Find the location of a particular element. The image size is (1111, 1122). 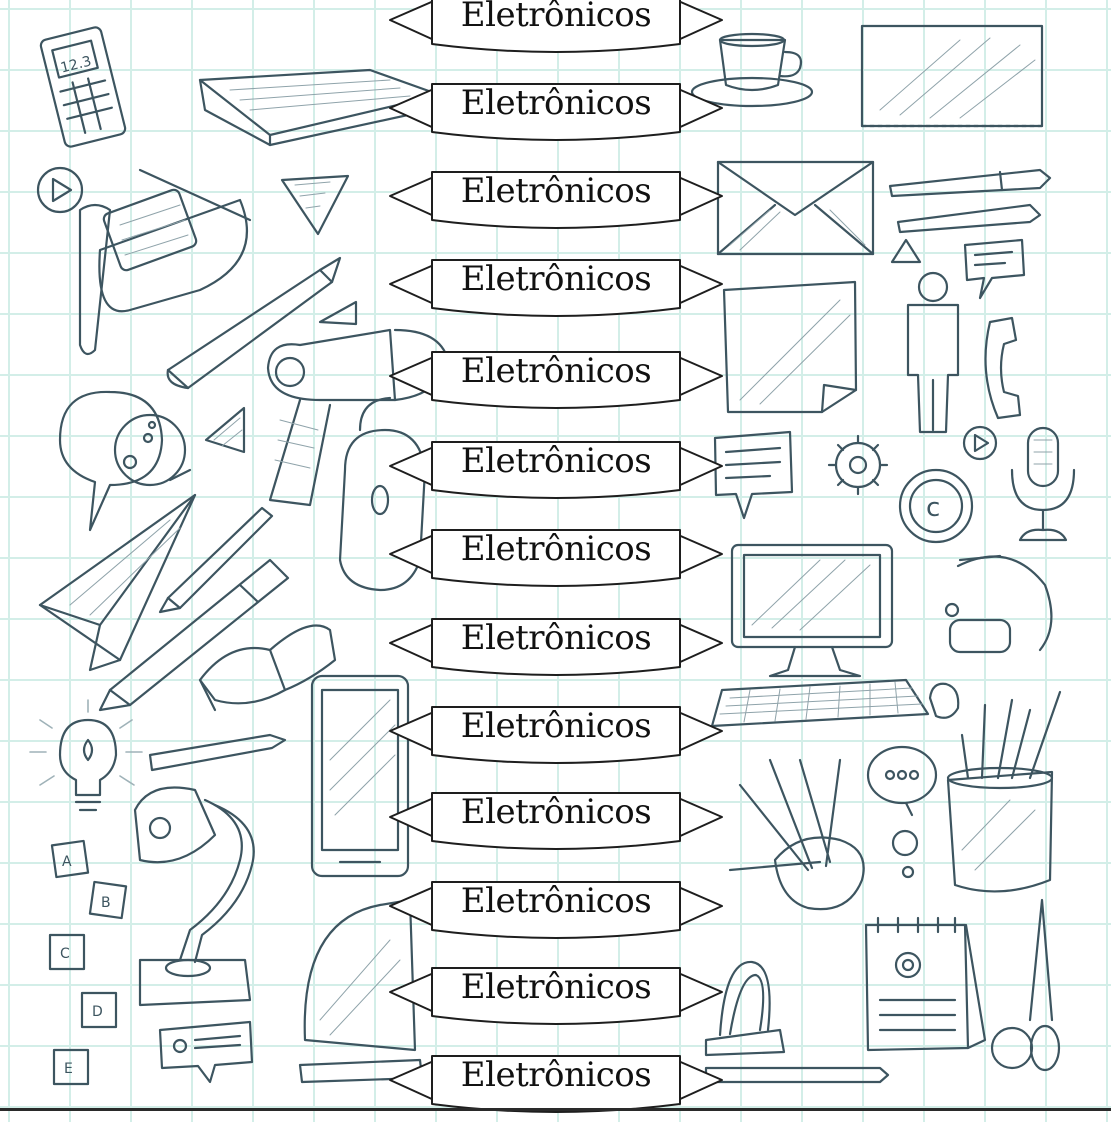

letter-block-d: D is located at coordinates (97, 1012).